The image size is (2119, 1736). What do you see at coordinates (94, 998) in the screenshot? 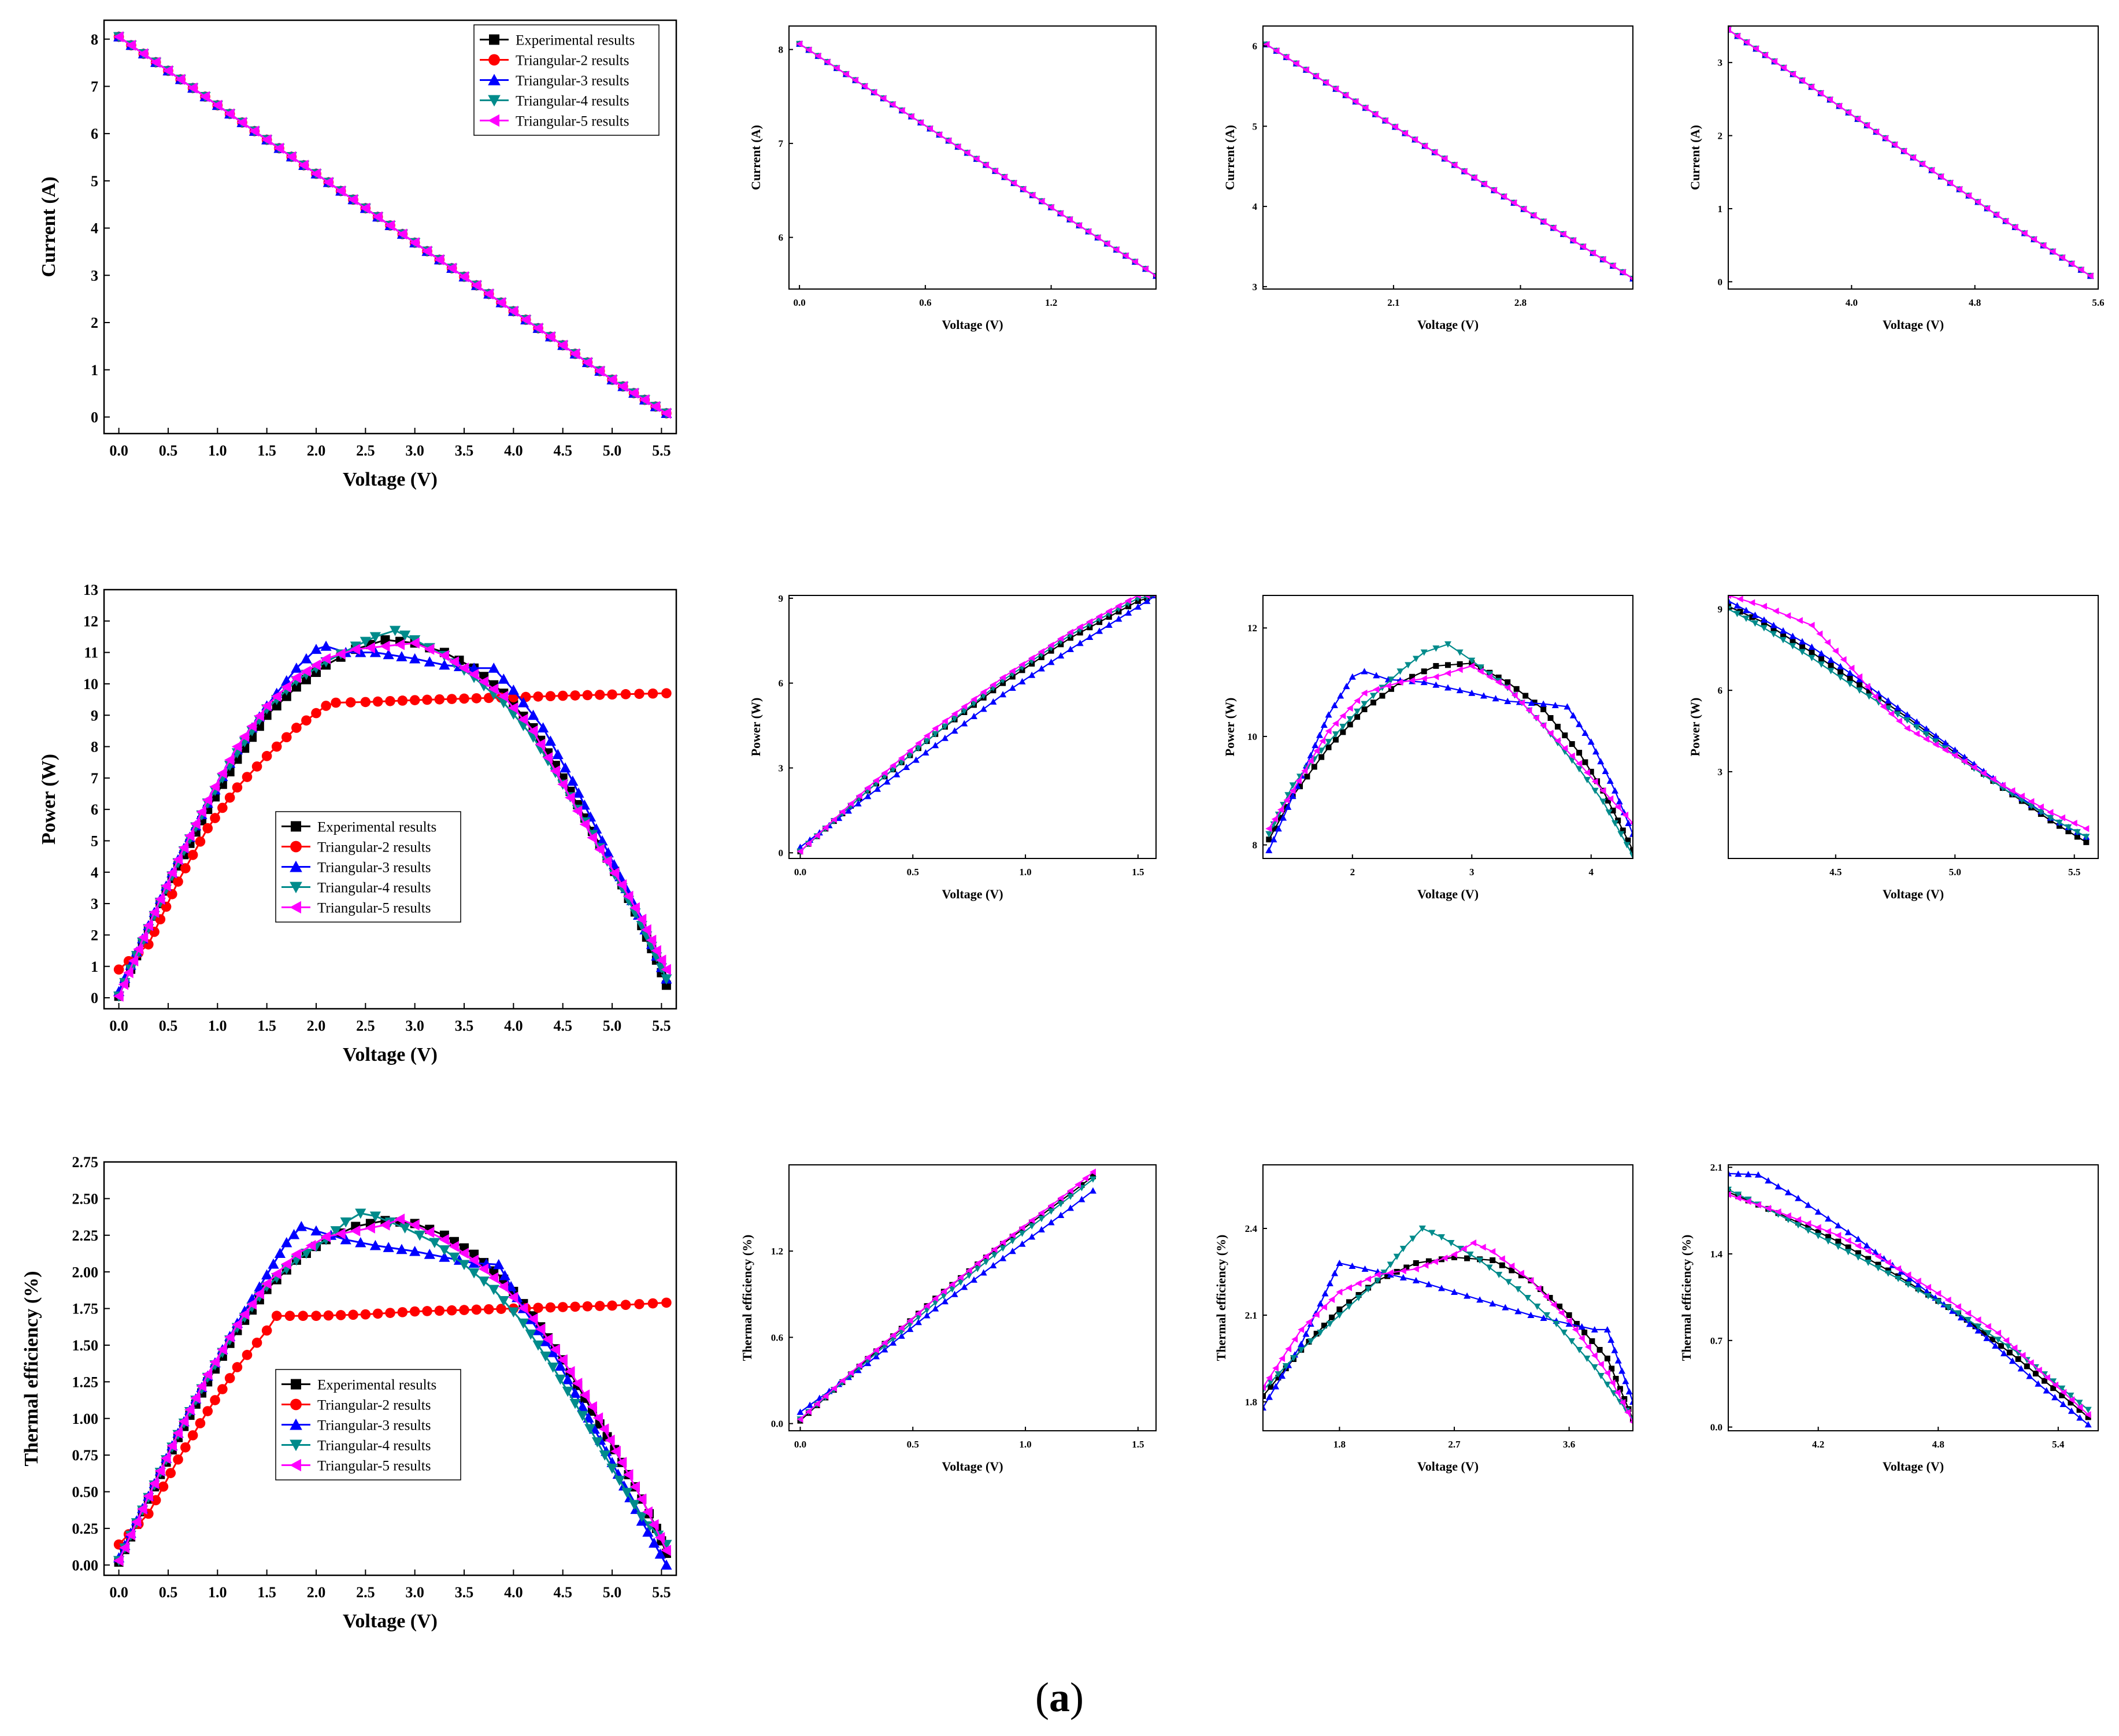
I see `y-tick-label: 0` at bounding box center [94, 998].